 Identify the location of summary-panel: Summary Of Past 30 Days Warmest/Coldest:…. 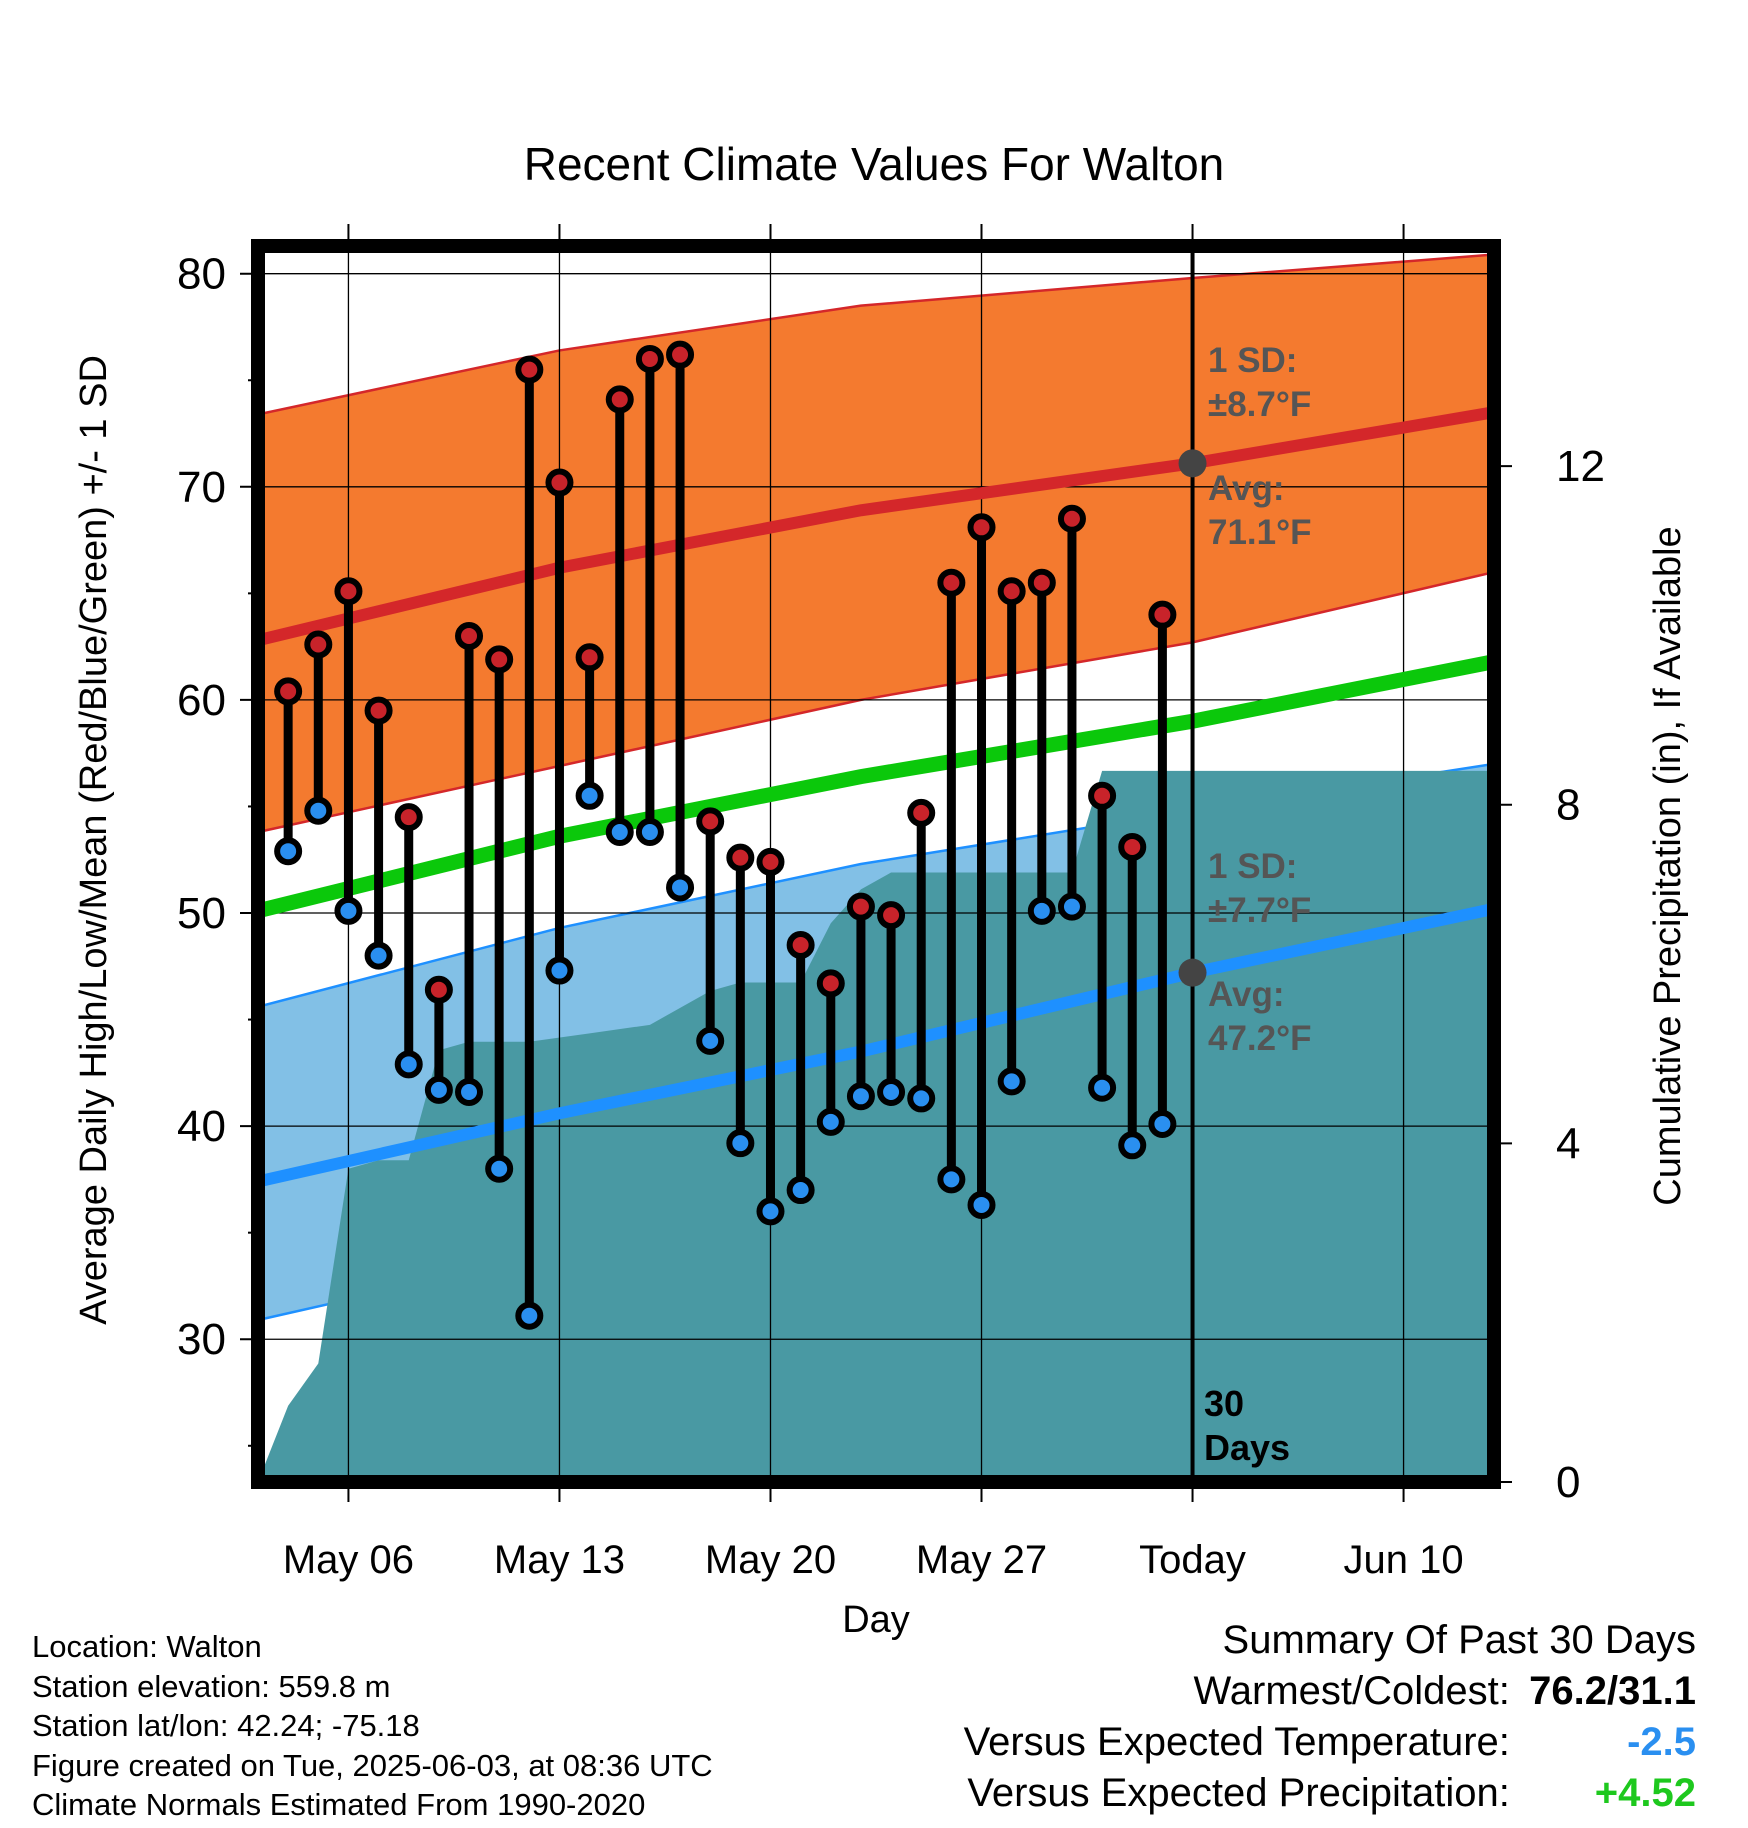
(1330, 1717).